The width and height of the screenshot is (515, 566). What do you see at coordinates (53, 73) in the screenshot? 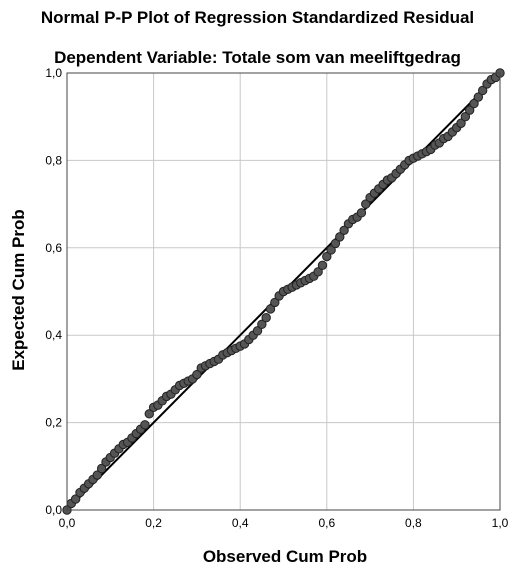
I see `y-tick-label: 1,0` at bounding box center [53, 73].